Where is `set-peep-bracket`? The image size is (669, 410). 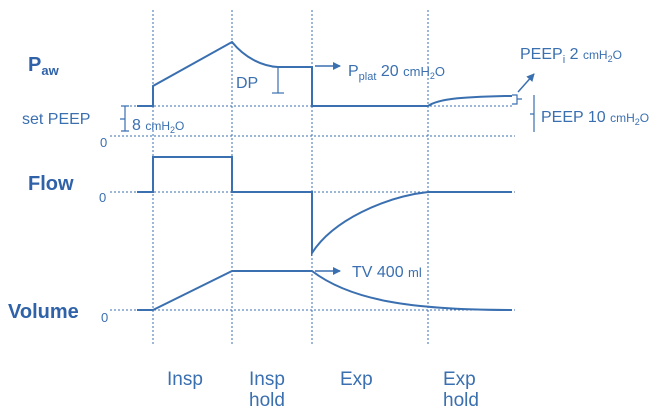 set-peep-bracket is located at coordinates (124, 118).